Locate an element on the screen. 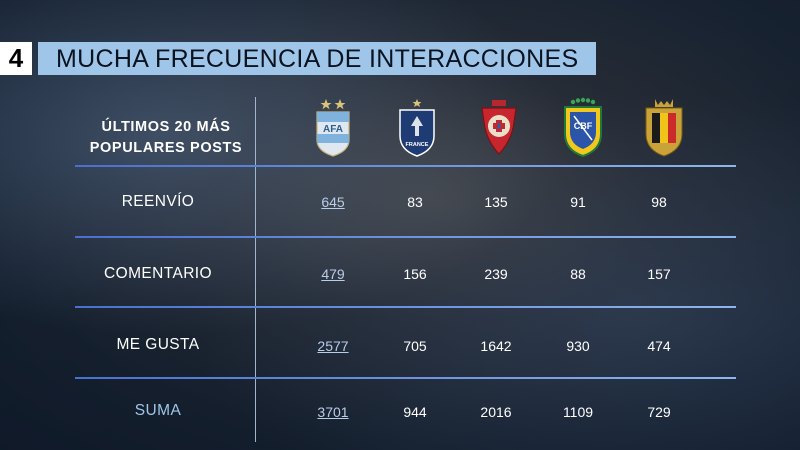 Image resolution: width=800 pixels, height=450 pixels. corner-label-line1: ÚLTIMOS 20 MÁS is located at coordinates (166, 127).